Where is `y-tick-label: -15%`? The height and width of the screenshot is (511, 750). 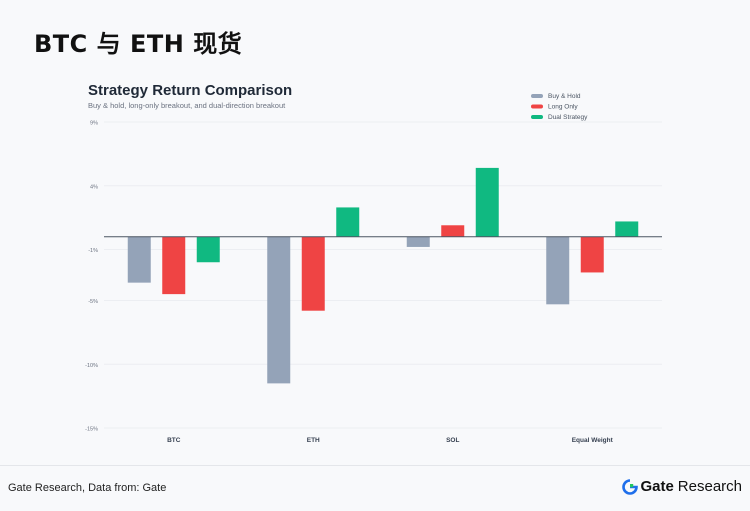
y-tick-label: -15% is located at coordinates (91, 430).